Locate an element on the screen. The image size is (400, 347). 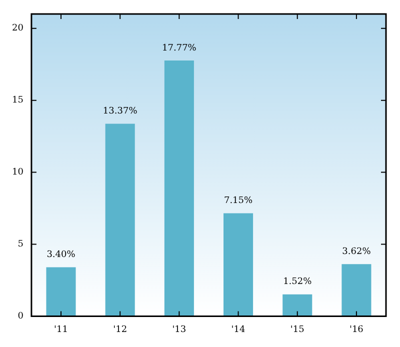
x-tick-label: '16 is located at coordinates (356, 329).